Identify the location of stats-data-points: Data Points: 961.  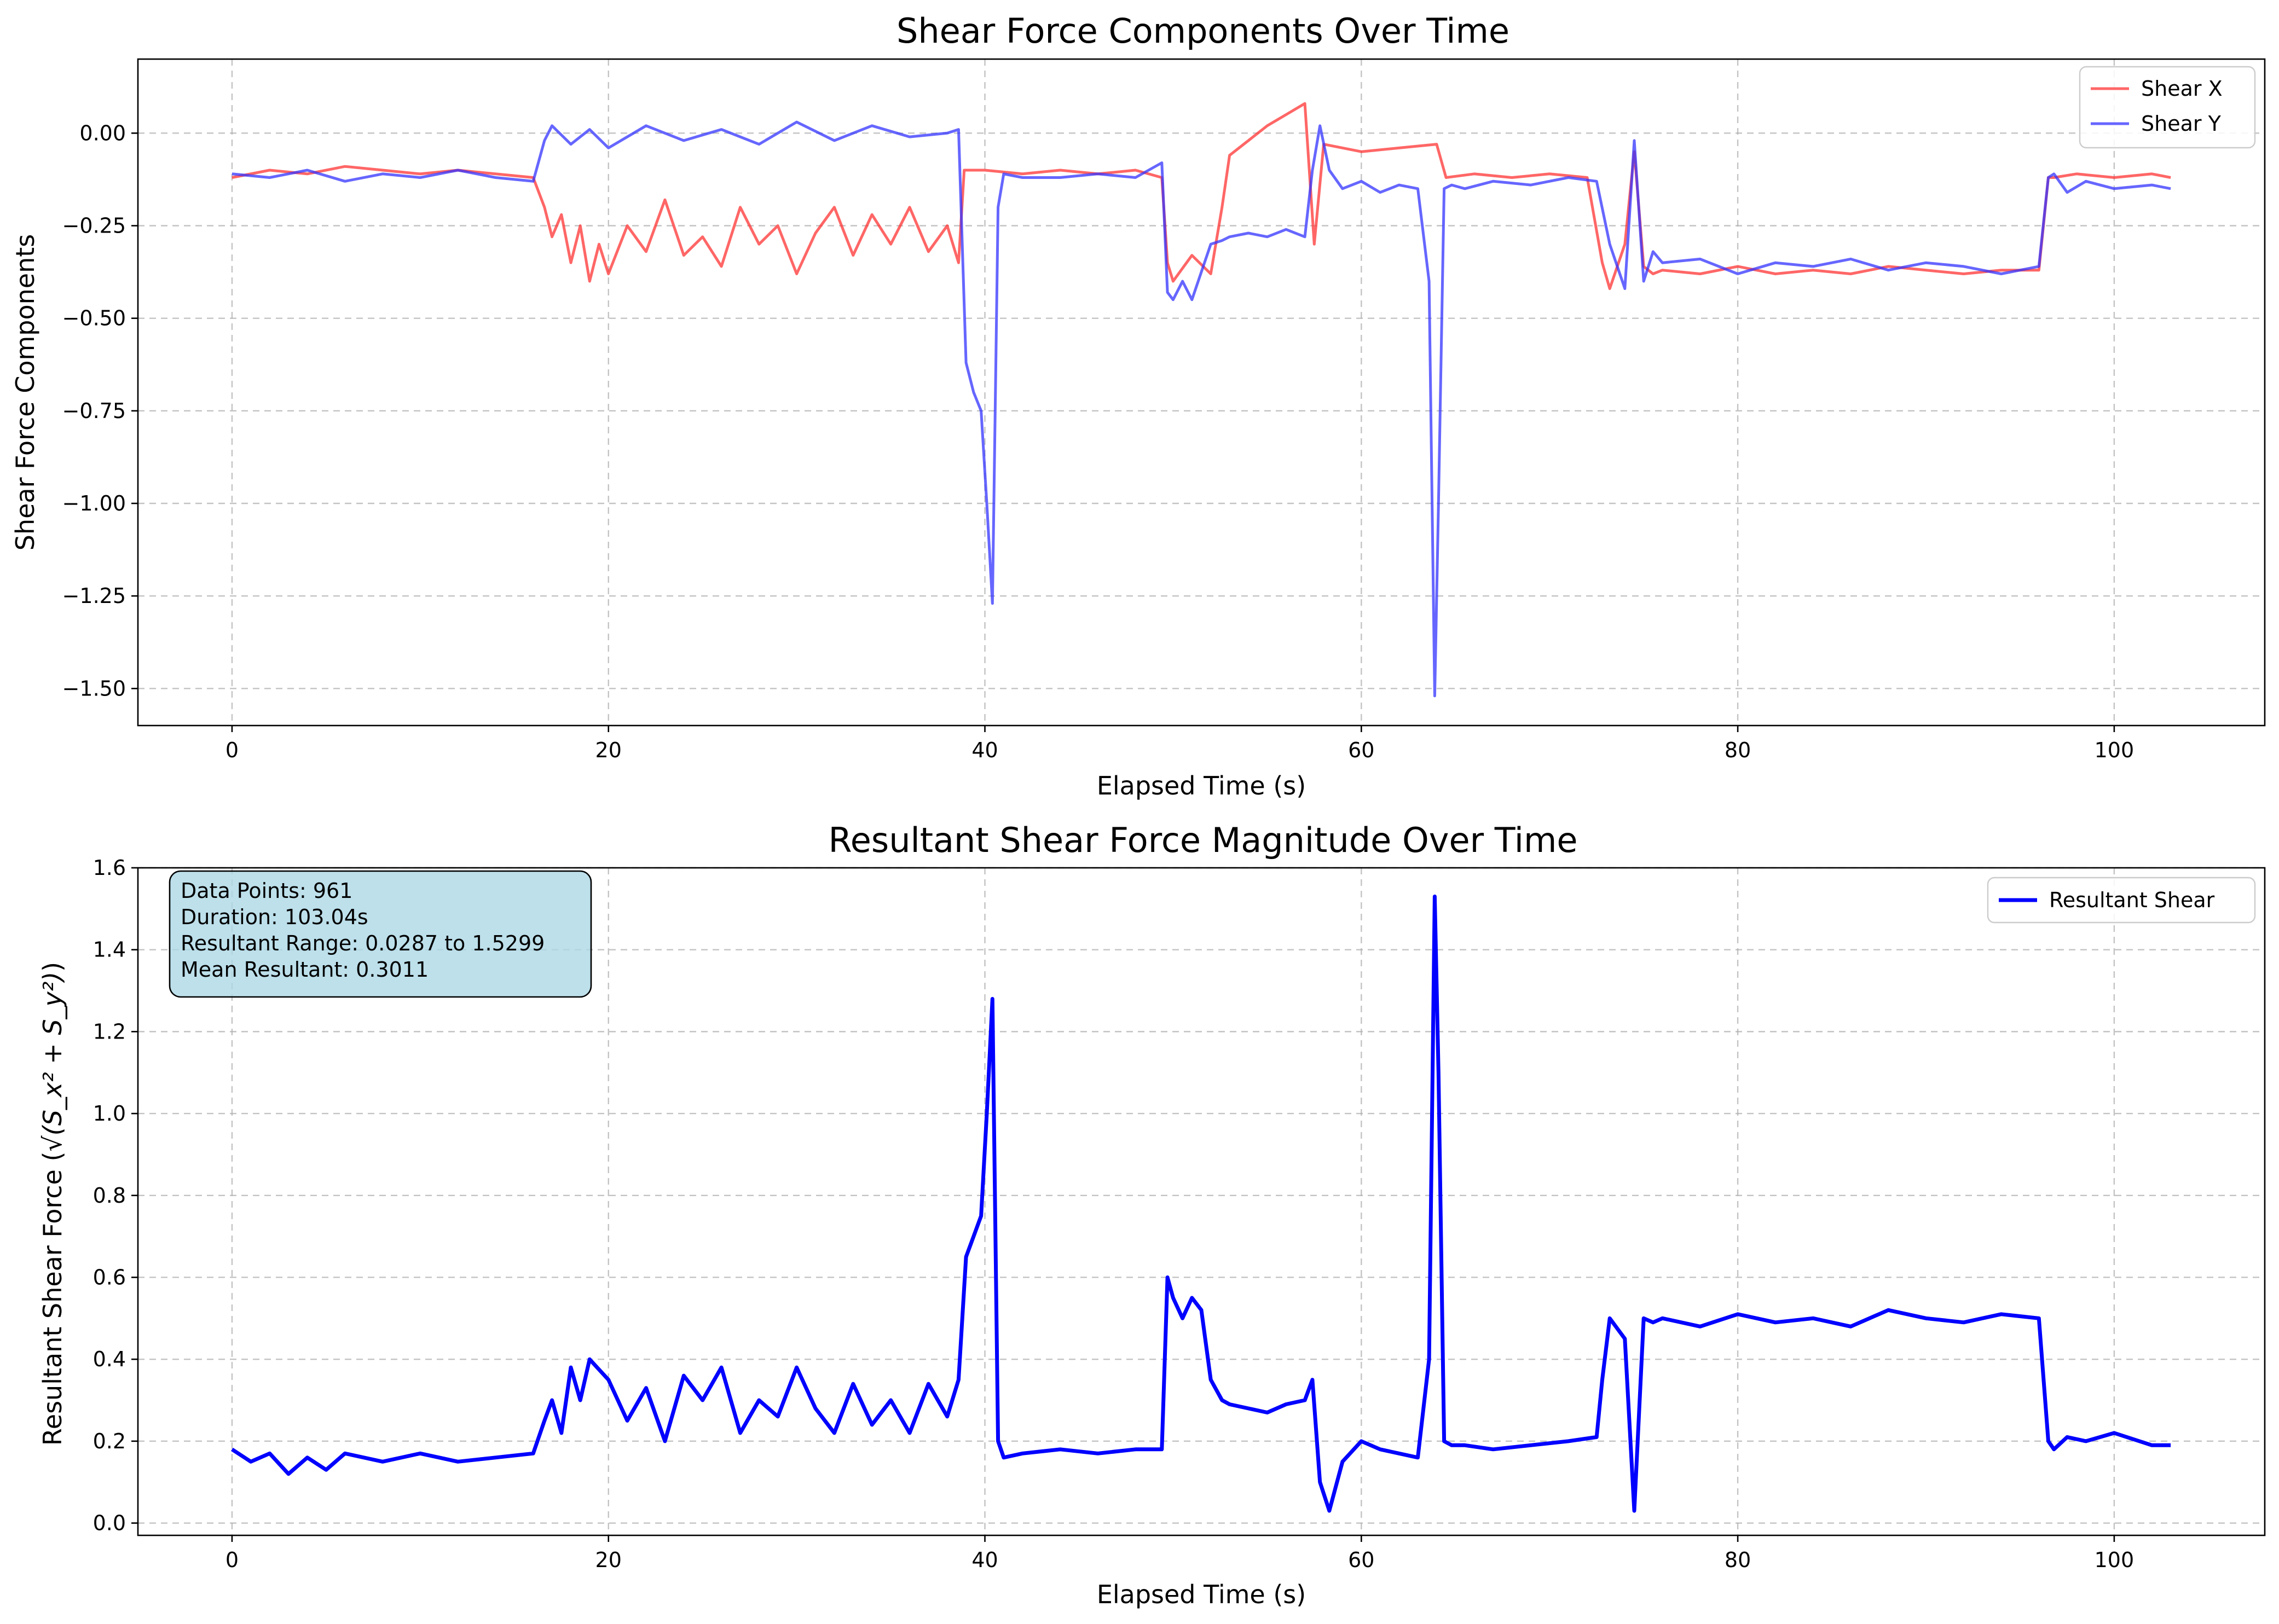
(266, 891).